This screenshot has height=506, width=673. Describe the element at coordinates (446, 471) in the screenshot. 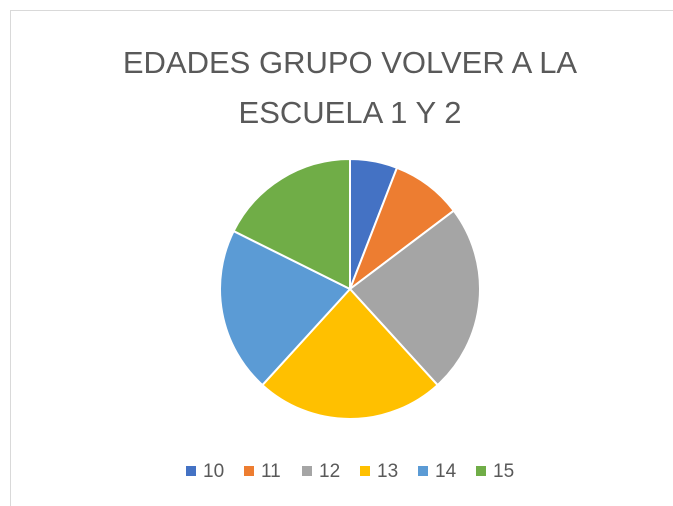

I see `legend-label: 14` at that location.